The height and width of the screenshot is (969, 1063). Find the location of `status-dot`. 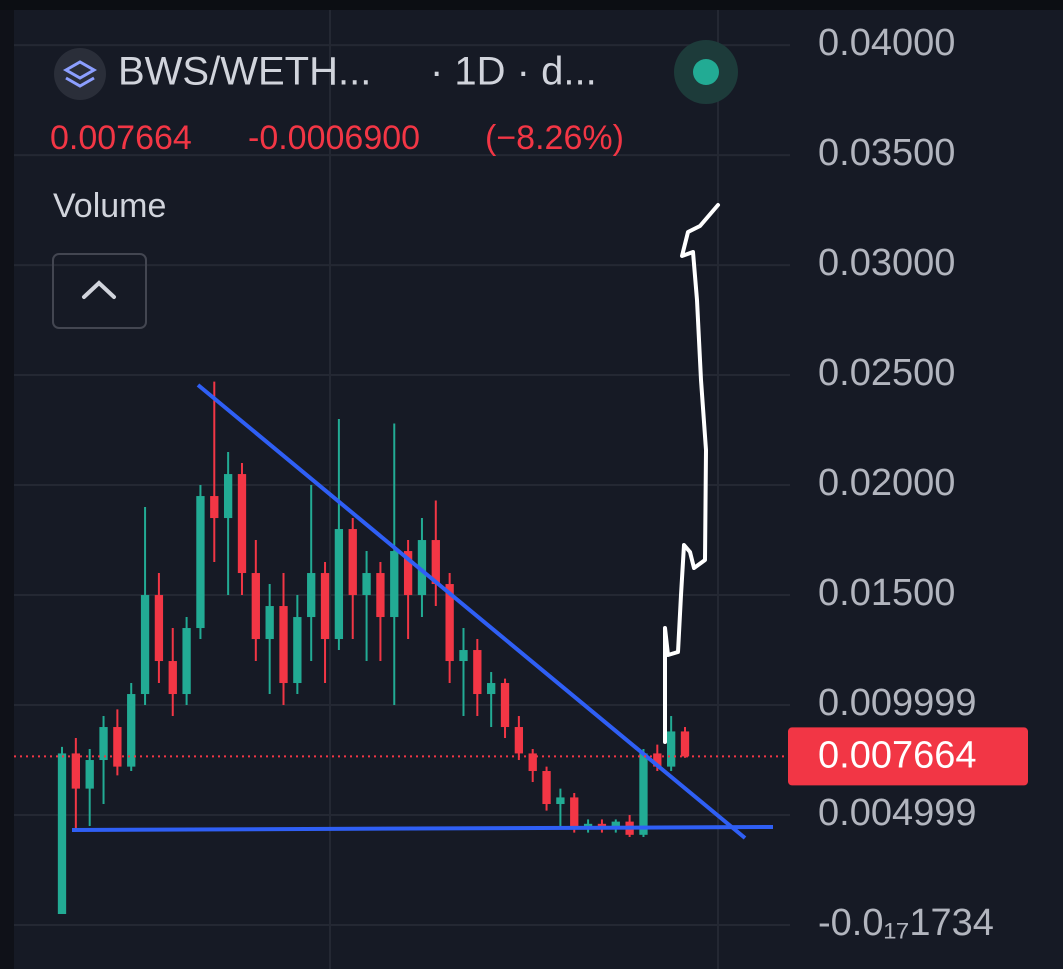

status-dot is located at coordinates (706, 72).